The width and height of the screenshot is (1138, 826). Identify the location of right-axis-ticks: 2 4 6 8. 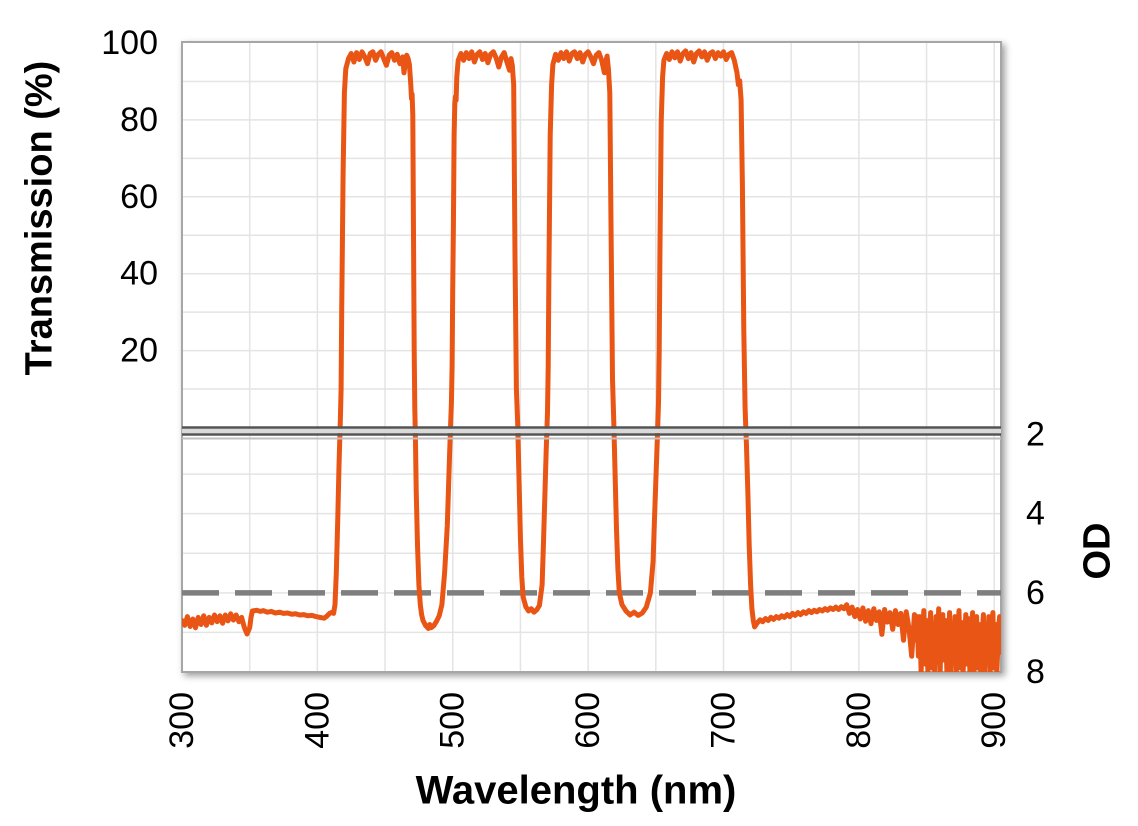
(1035, 554).